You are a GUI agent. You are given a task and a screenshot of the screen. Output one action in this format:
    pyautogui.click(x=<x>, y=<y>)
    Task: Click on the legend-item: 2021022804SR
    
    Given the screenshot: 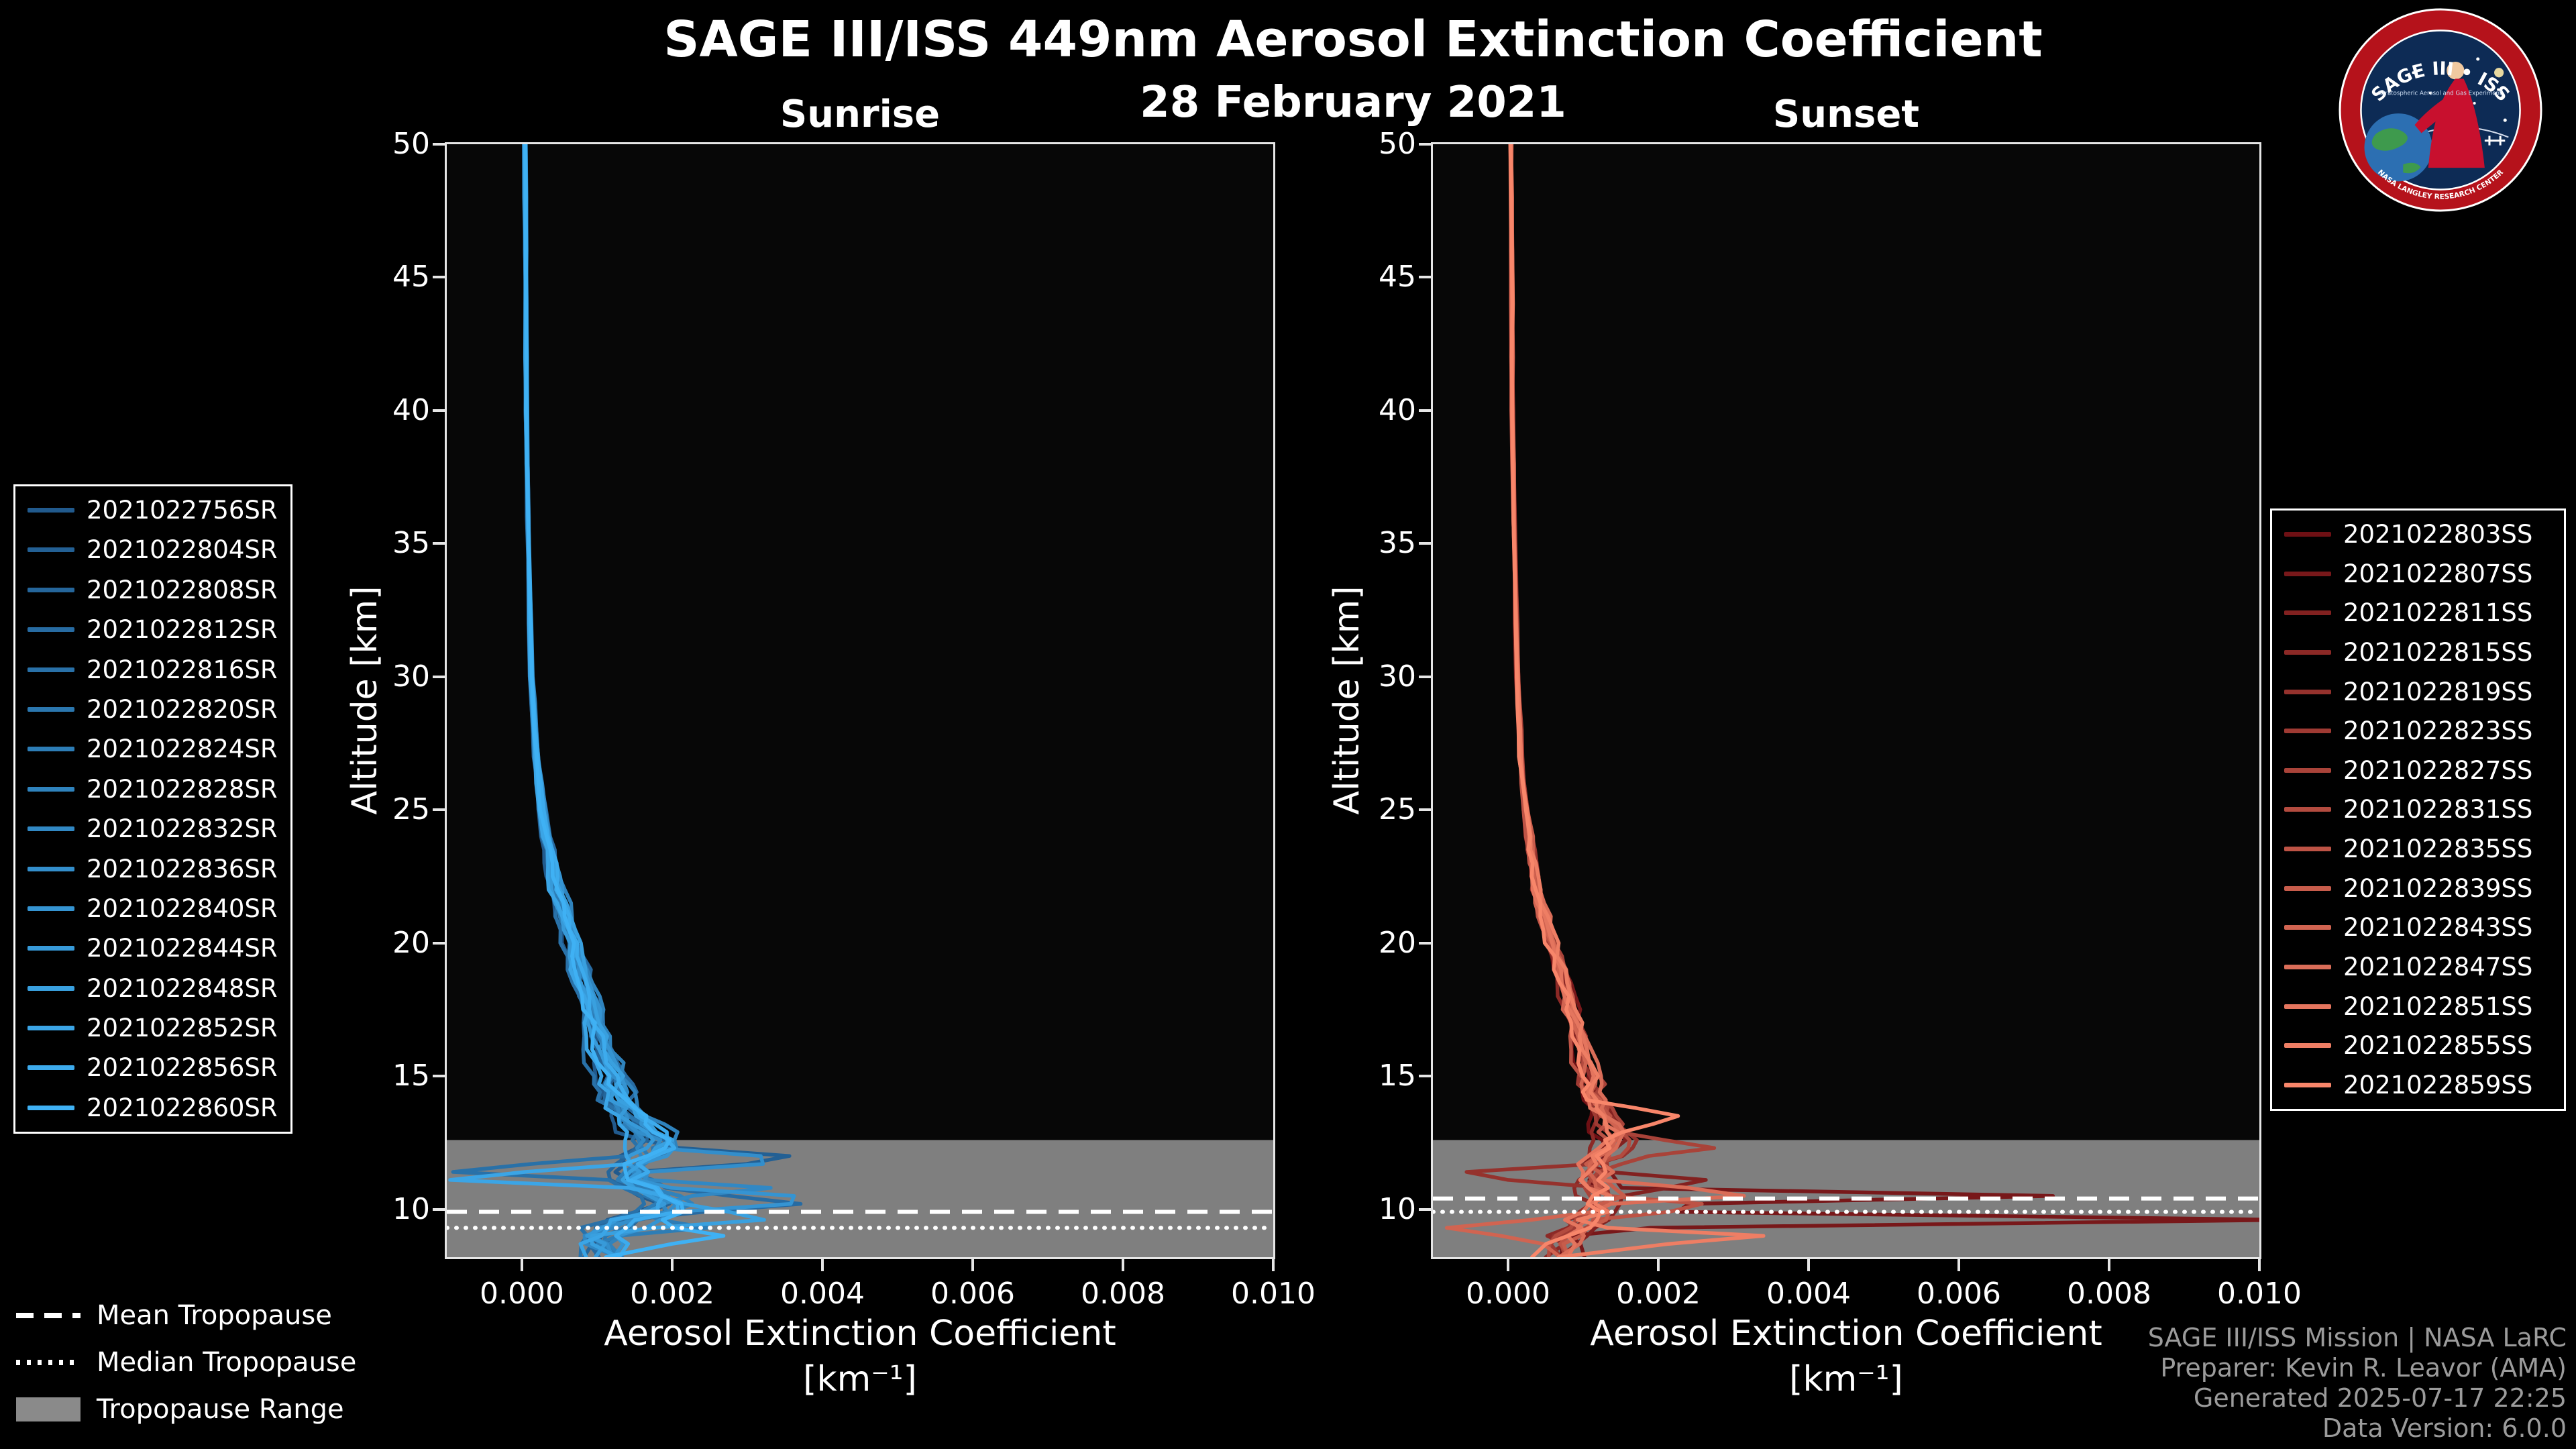 What is the action you would take?
    pyautogui.click(x=153, y=549)
    